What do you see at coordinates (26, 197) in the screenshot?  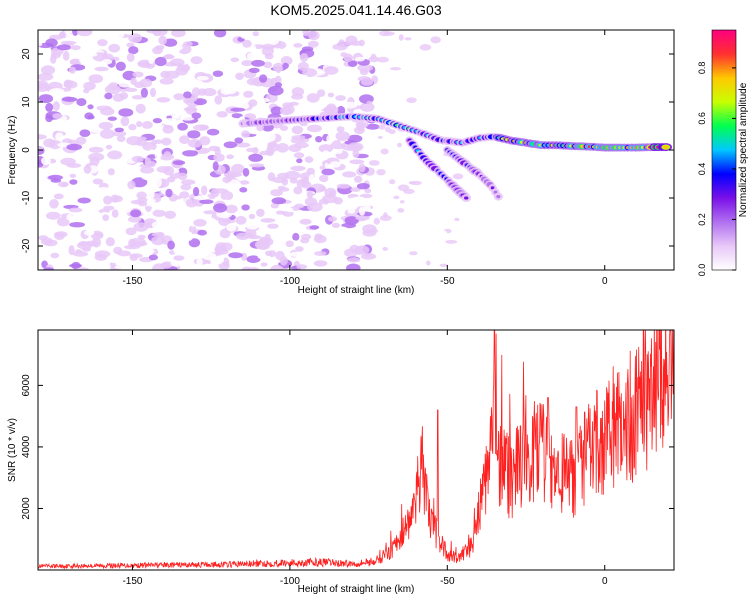 I see `spectrogram-y-tick-label: -10` at bounding box center [26, 197].